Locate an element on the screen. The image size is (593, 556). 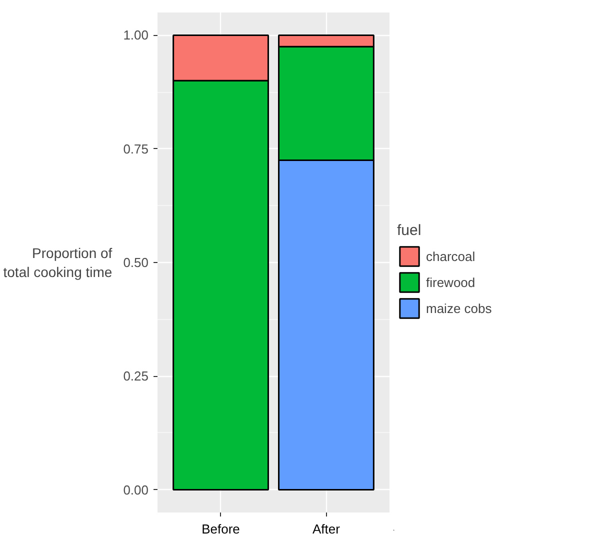
x-tick-label: After is located at coordinates (326, 529).